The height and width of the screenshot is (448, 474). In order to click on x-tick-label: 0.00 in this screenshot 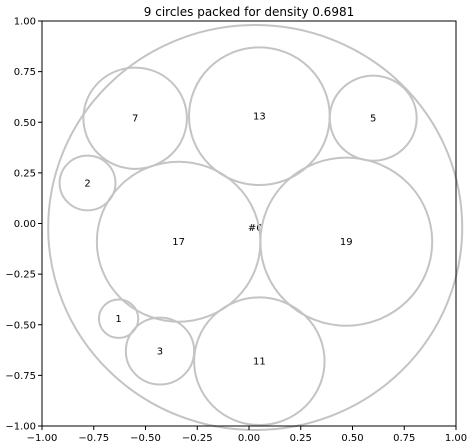, I will do `click(249, 438)`.